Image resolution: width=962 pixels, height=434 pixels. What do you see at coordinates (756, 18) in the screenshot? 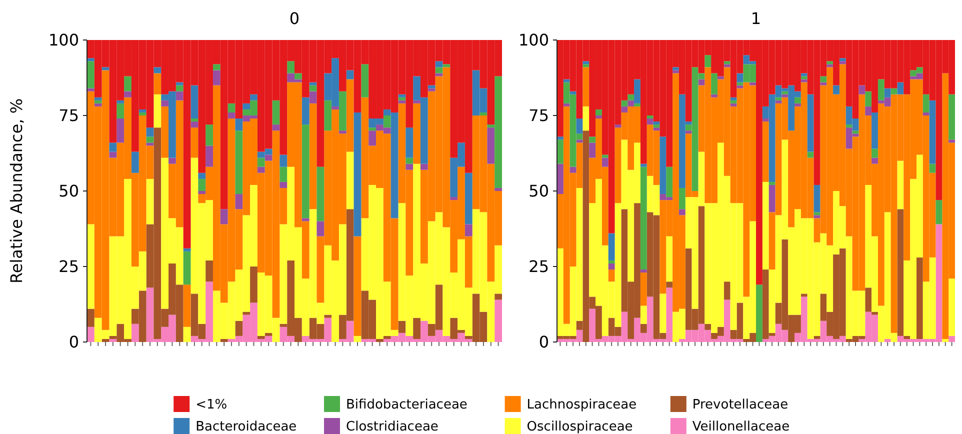
I see `chart-title: 1` at bounding box center [756, 18].